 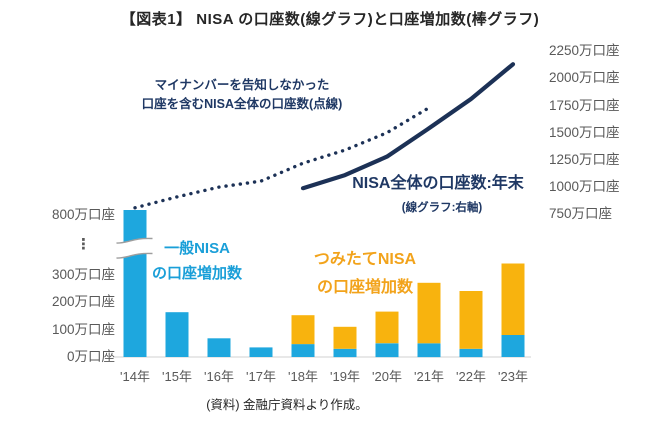 I want to click on annotation-tsumitate-nisa-line2: の口座増加数, so click(x=364, y=287).